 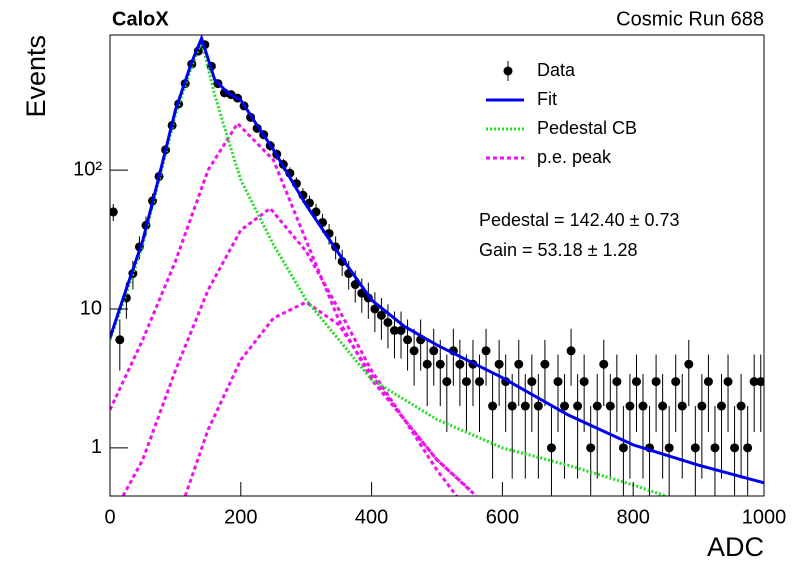 What do you see at coordinates (508, 71) in the screenshot?
I see `legend-marker` at bounding box center [508, 71].